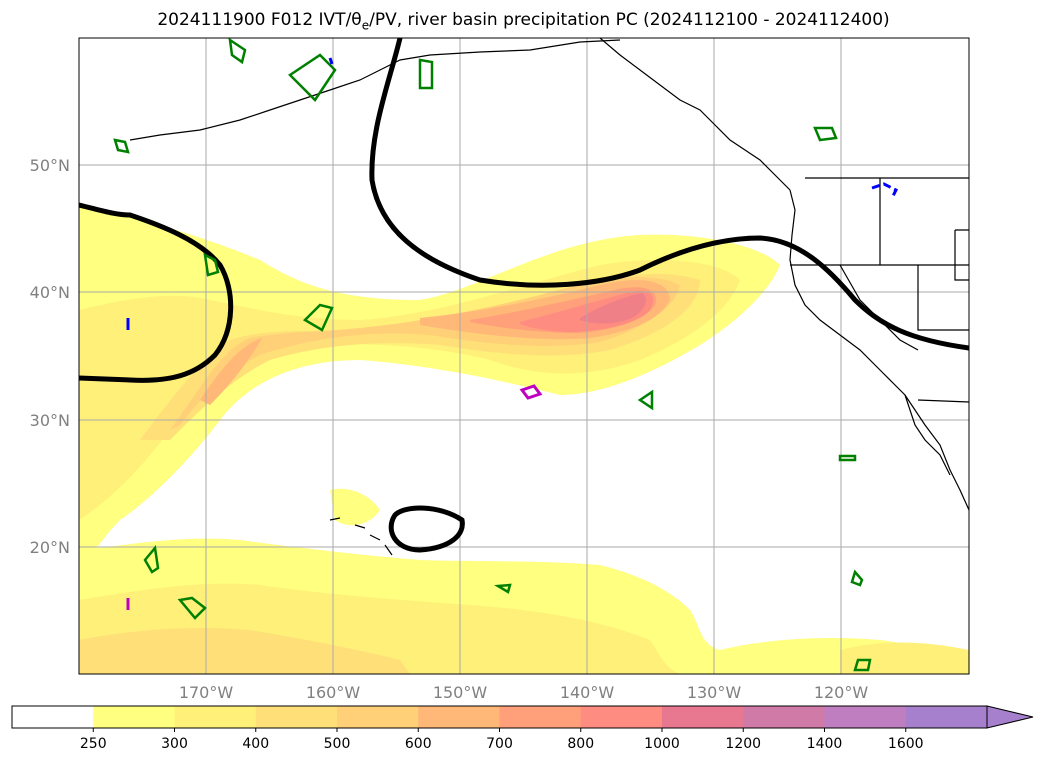  What do you see at coordinates (906, 744) in the screenshot?
I see `colorbar-label: 1600` at bounding box center [906, 744].